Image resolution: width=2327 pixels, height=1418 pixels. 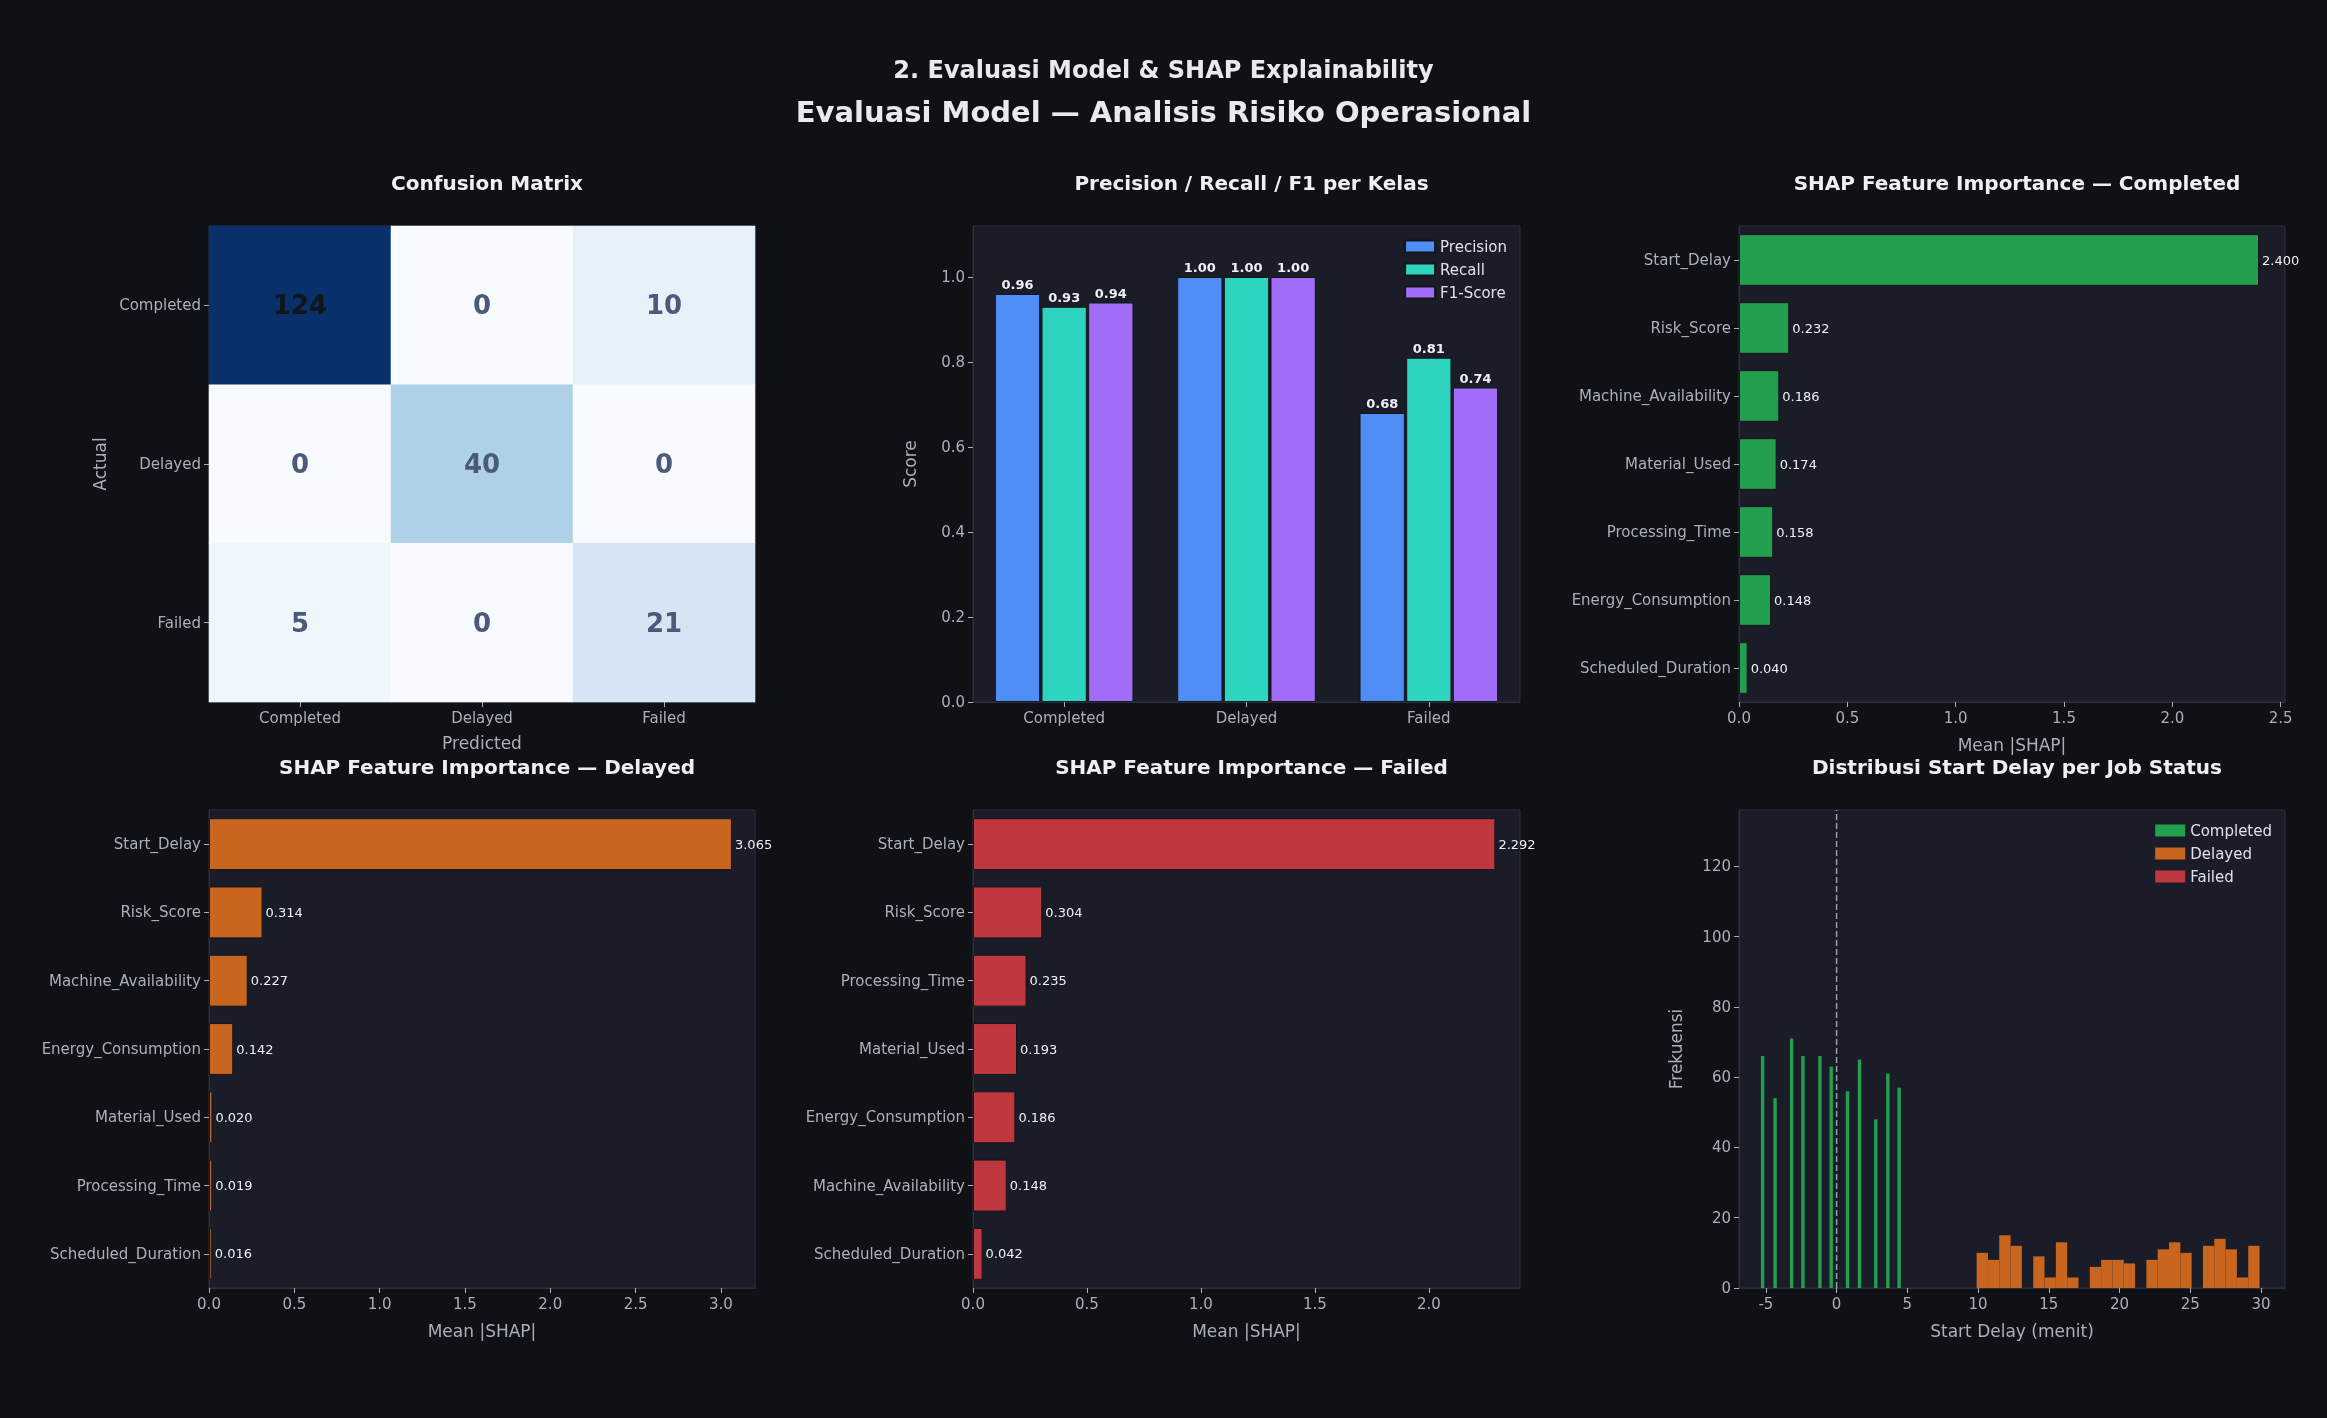 I want to click on y-tick-label: Completed, so click(x=160, y=305).